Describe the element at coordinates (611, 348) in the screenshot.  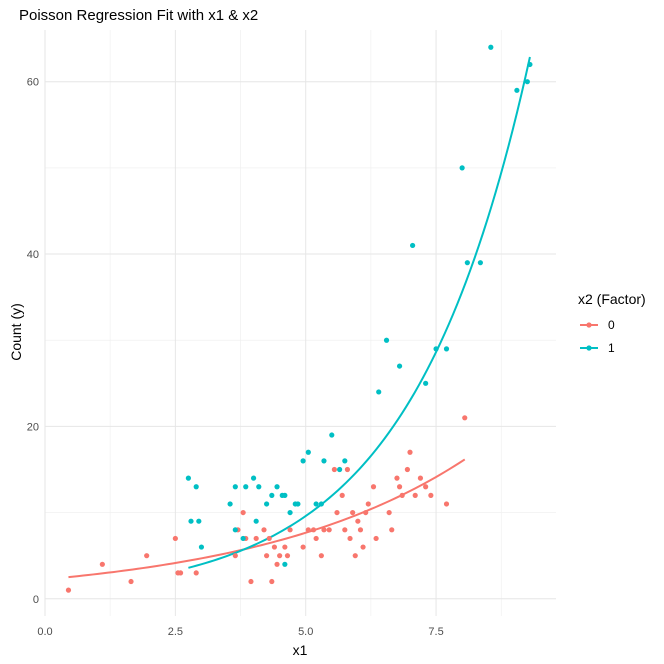
I see `legend-label-1: 1` at that location.